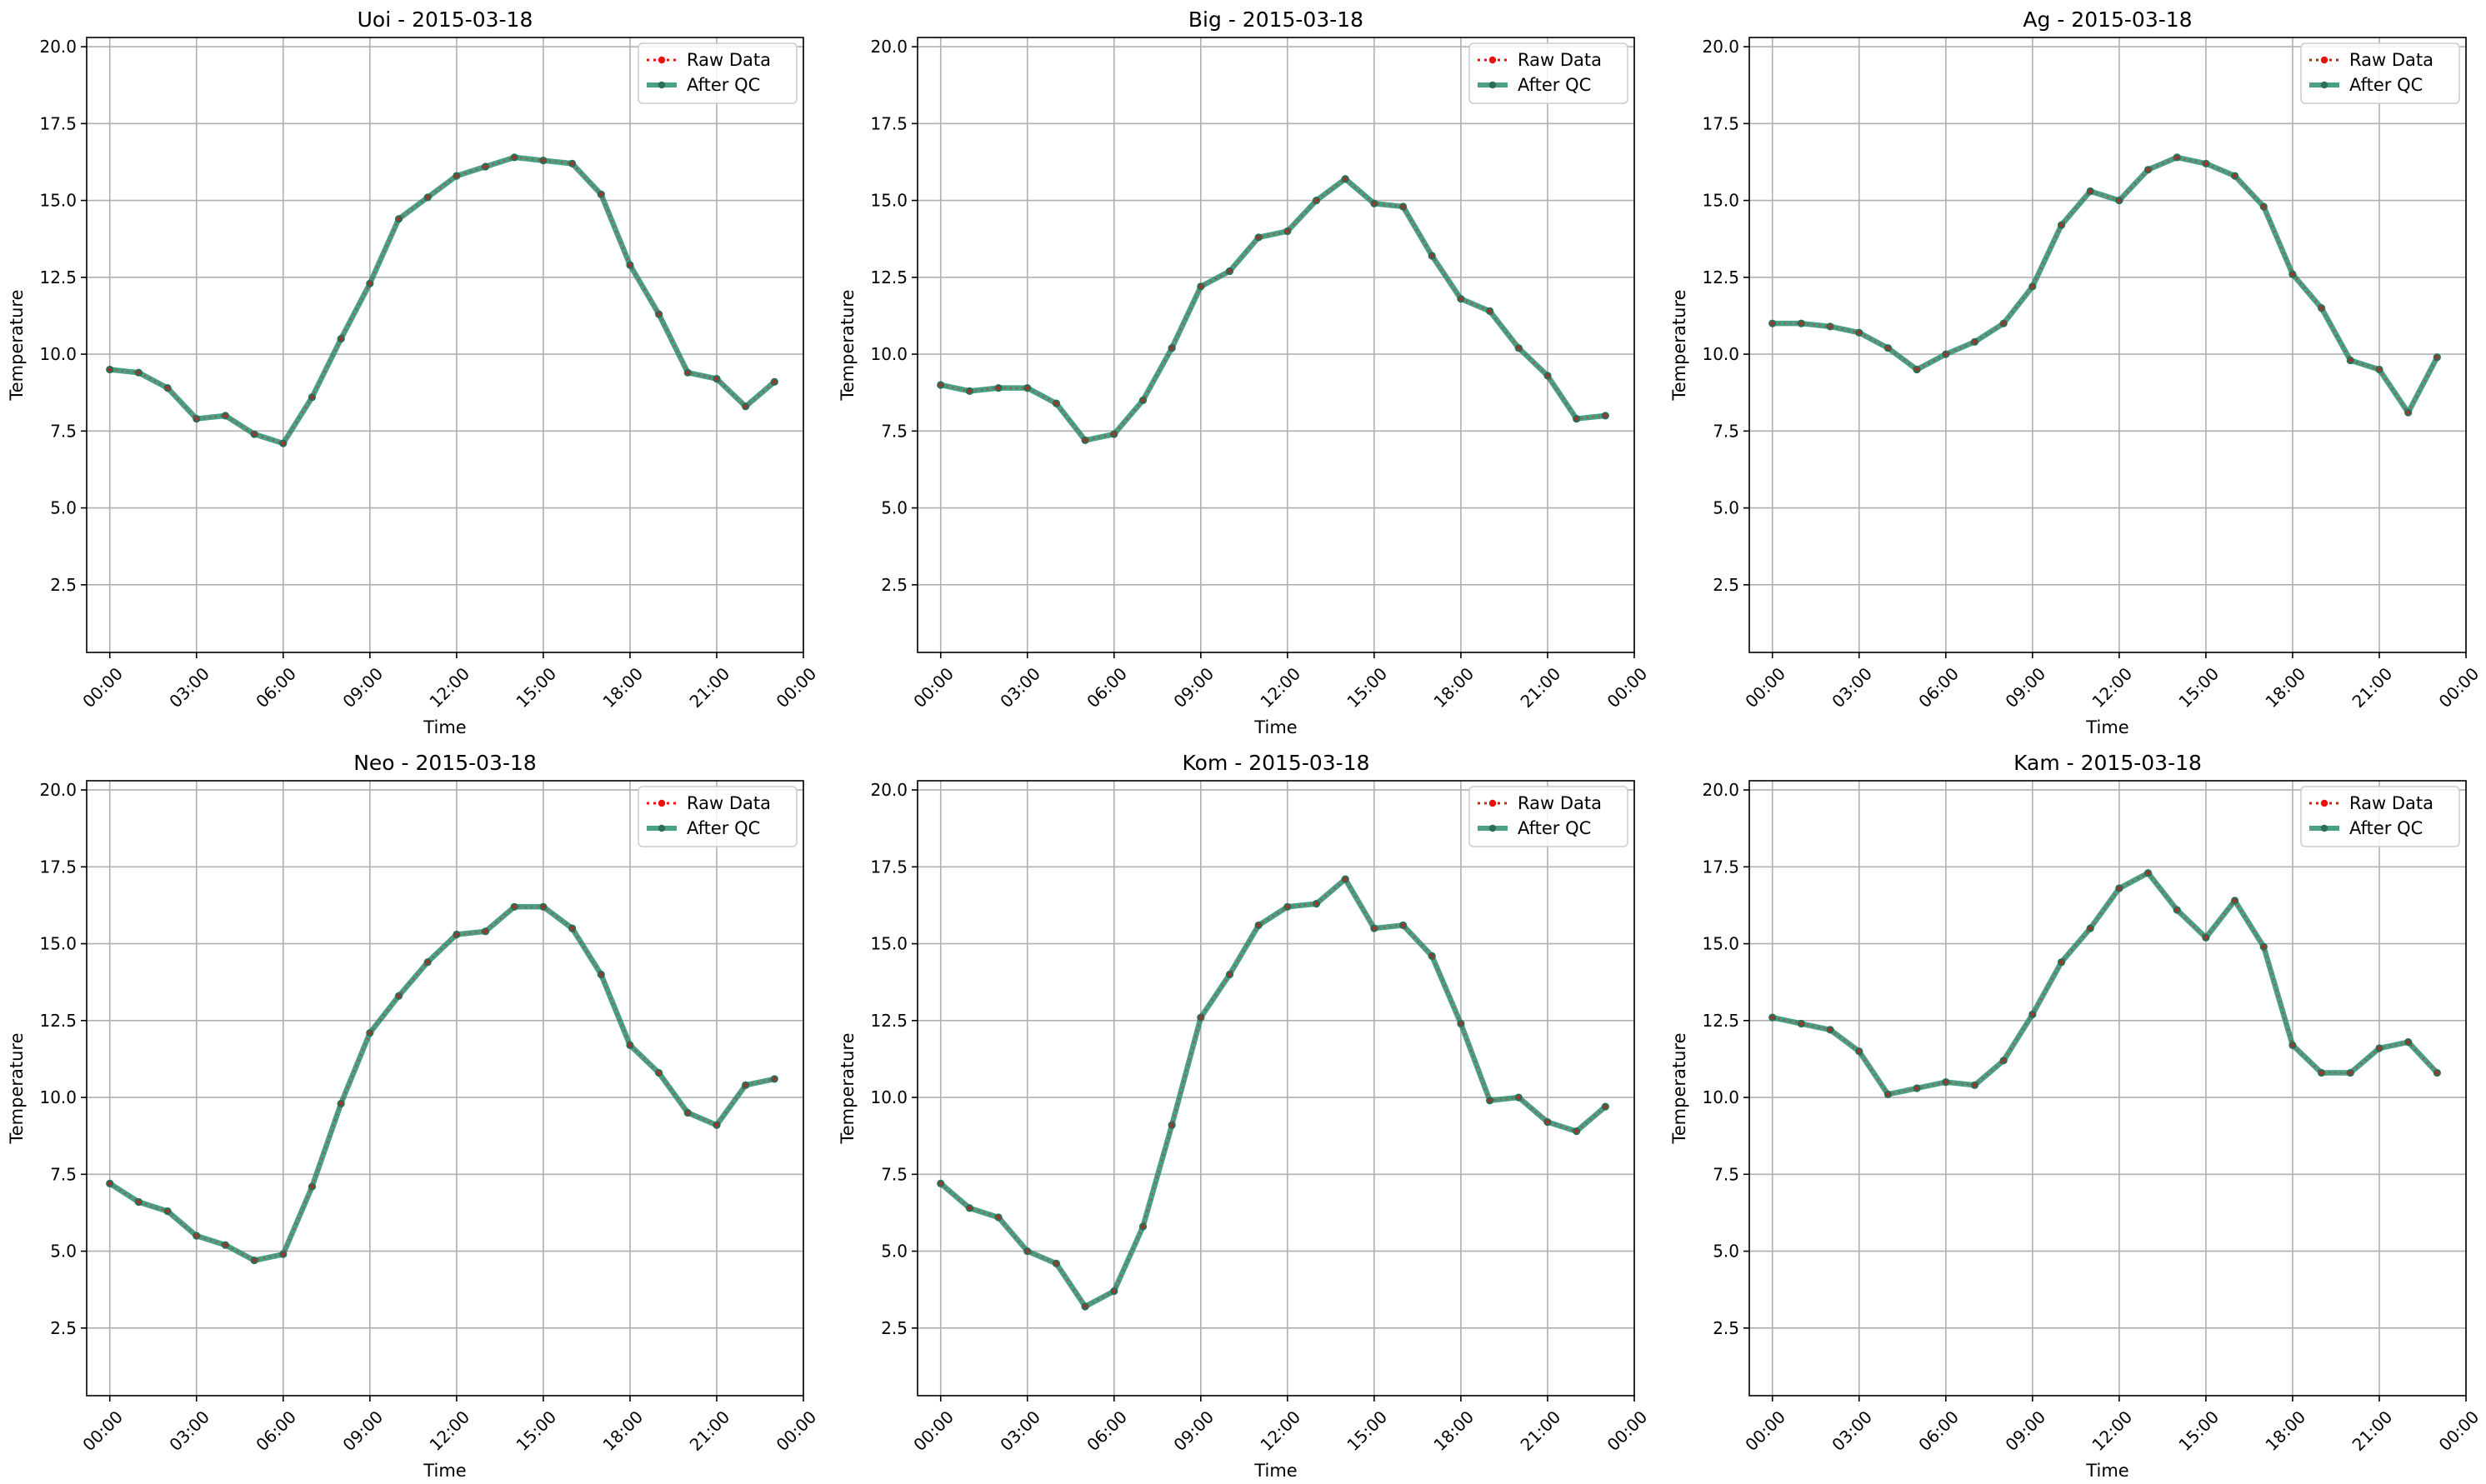  I want to click on x-tick-label: 21:00, so click(1541, 687).